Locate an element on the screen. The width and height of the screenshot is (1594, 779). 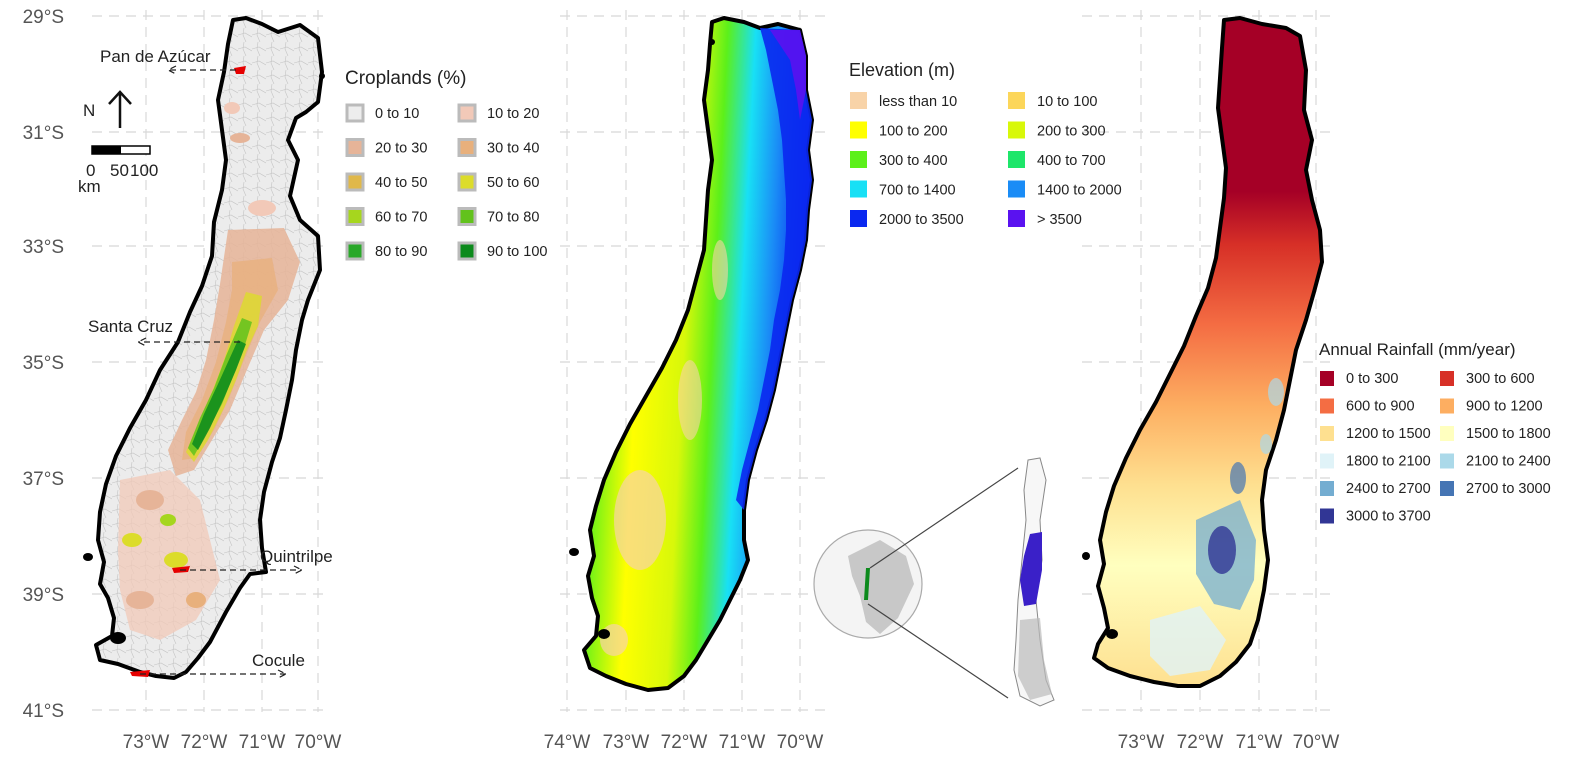
legend-label: 10 to 100 is located at coordinates (1067, 102).